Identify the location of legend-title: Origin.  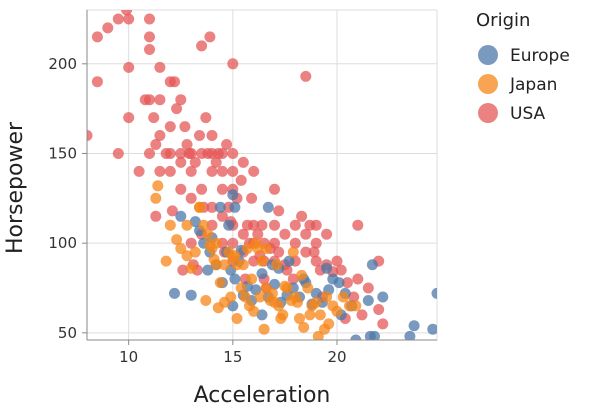
(503, 20).